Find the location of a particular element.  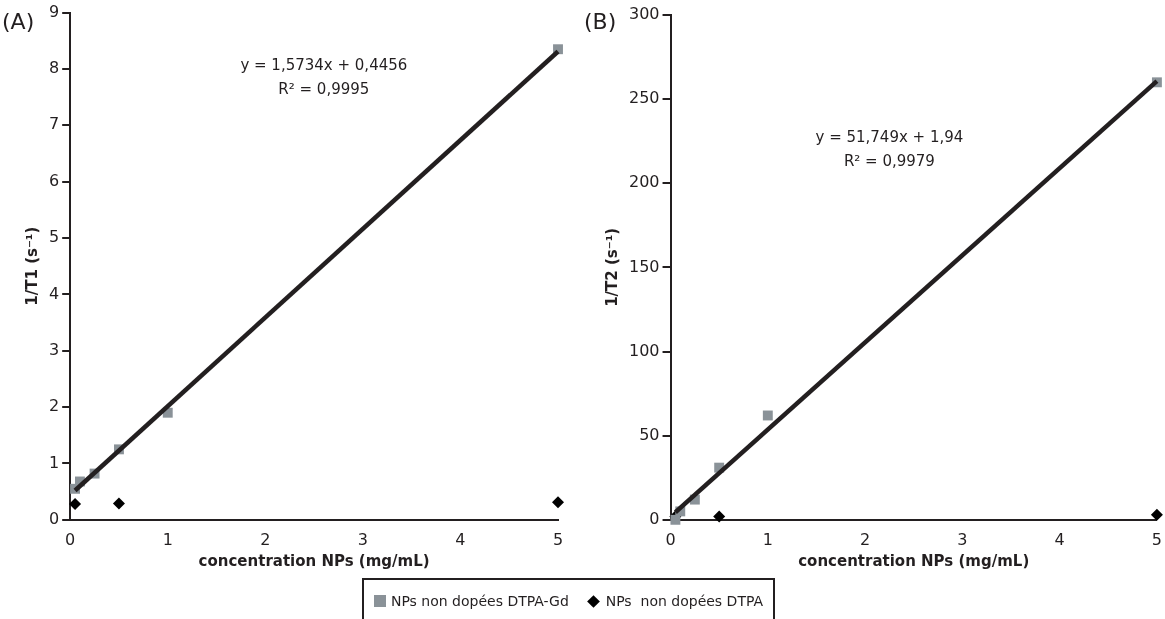

y-tick-label: 200 is located at coordinates (644, 182).